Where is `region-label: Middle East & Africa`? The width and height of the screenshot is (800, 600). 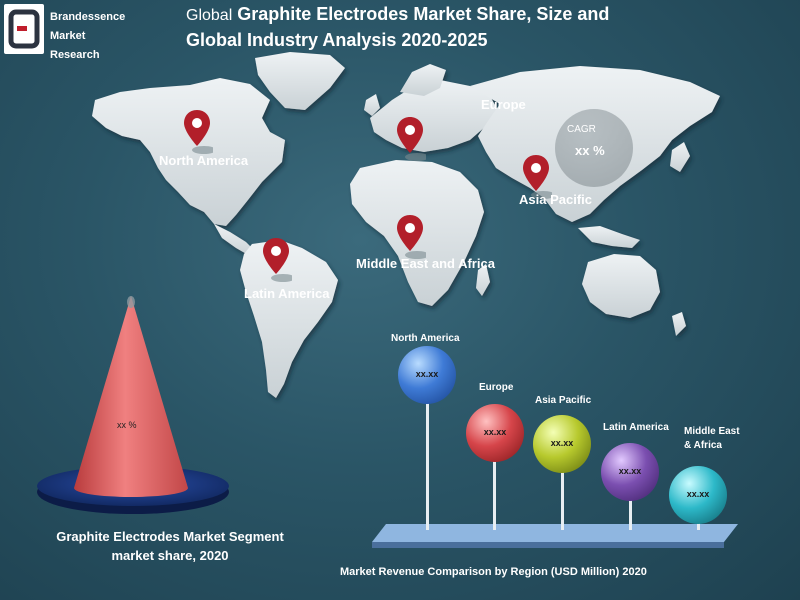 region-label: Middle East & Africa is located at coordinates (712, 439).